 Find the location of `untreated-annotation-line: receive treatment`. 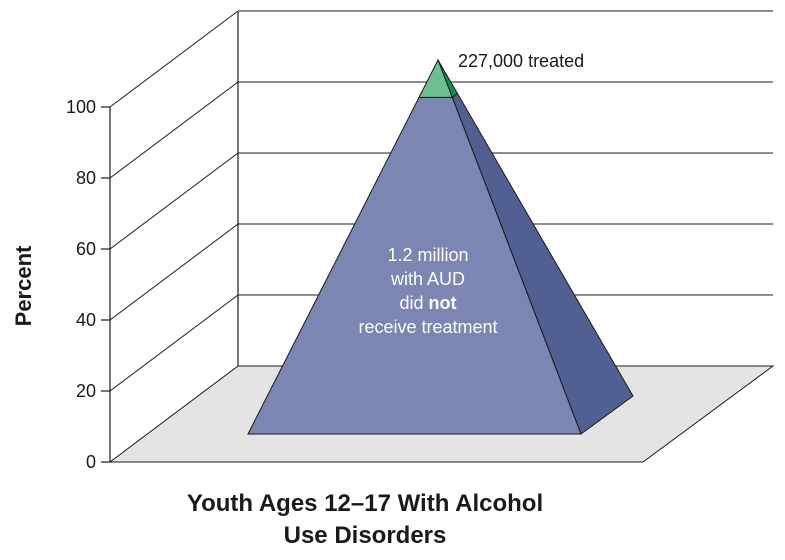

untreated-annotation-line: receive treatment is located at coordinates (427, 327).